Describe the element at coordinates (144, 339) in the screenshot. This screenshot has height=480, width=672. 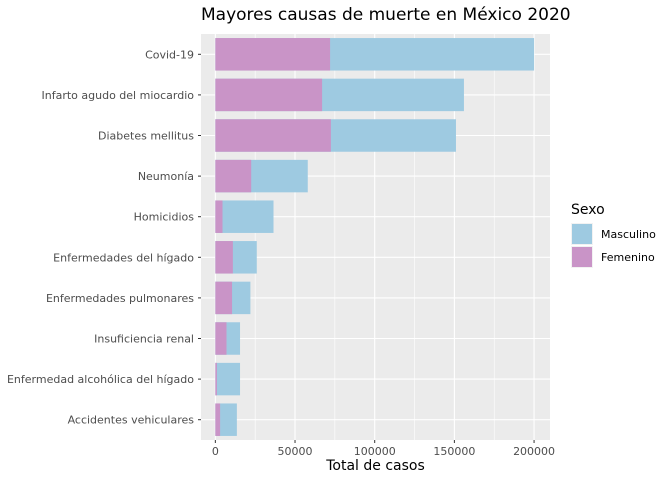
I see `y-tick-label: Insuficiencia renal` at that location.